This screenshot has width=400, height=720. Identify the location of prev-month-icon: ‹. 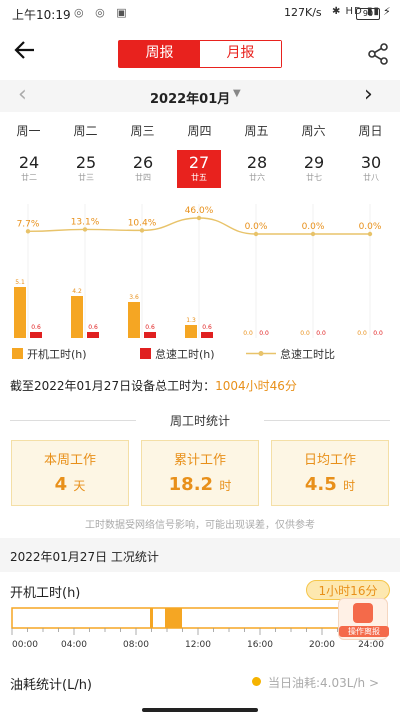
(22, 94).